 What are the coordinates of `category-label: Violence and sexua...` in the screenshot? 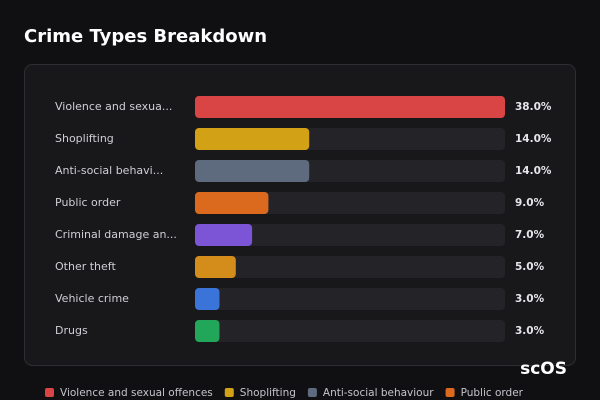 It's located at (113, 106).